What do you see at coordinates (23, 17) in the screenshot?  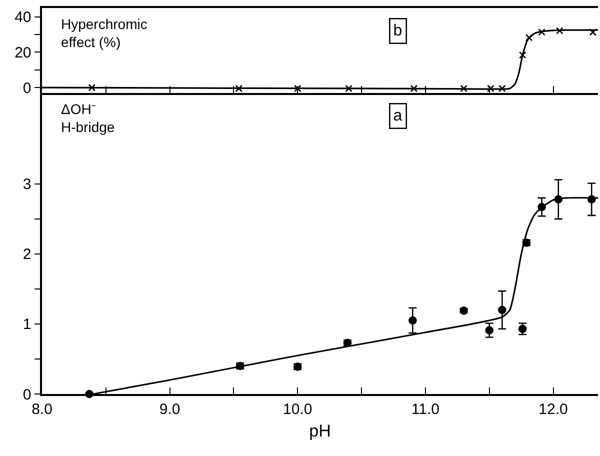 I see `y-tick-label: 40` at bounding box center [23, 17].